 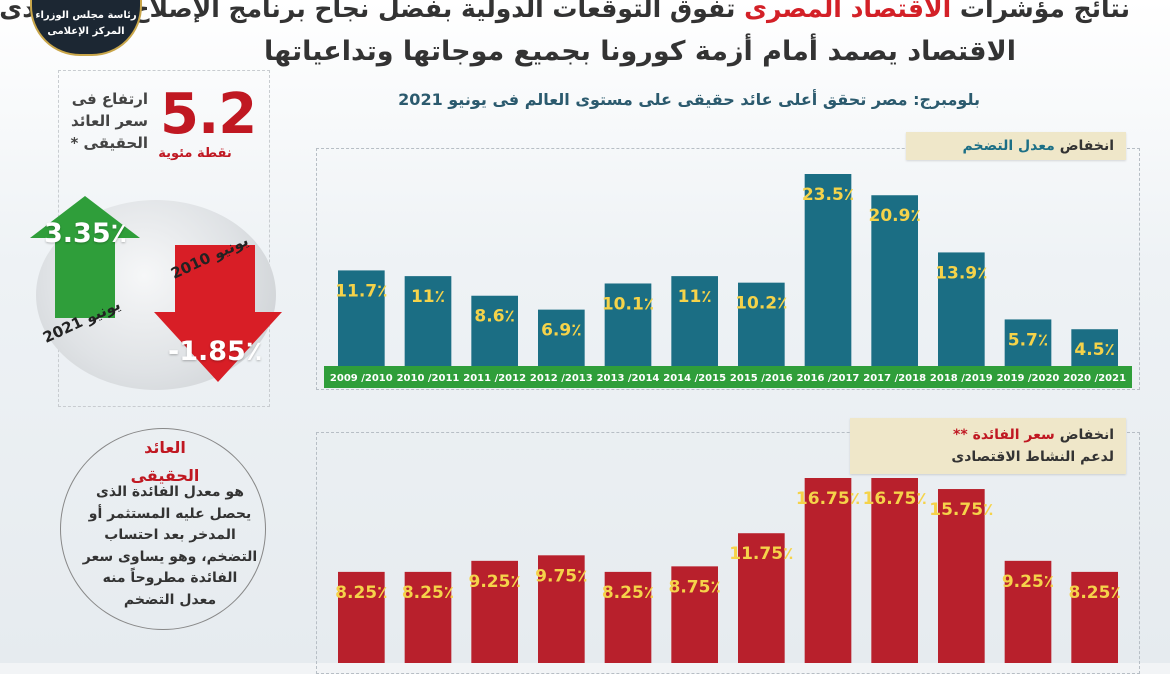 What do you see at coordinates (761, 554) in the screenshot?
I see `data-label: 11.75٪` at bounding box center [761, 554].